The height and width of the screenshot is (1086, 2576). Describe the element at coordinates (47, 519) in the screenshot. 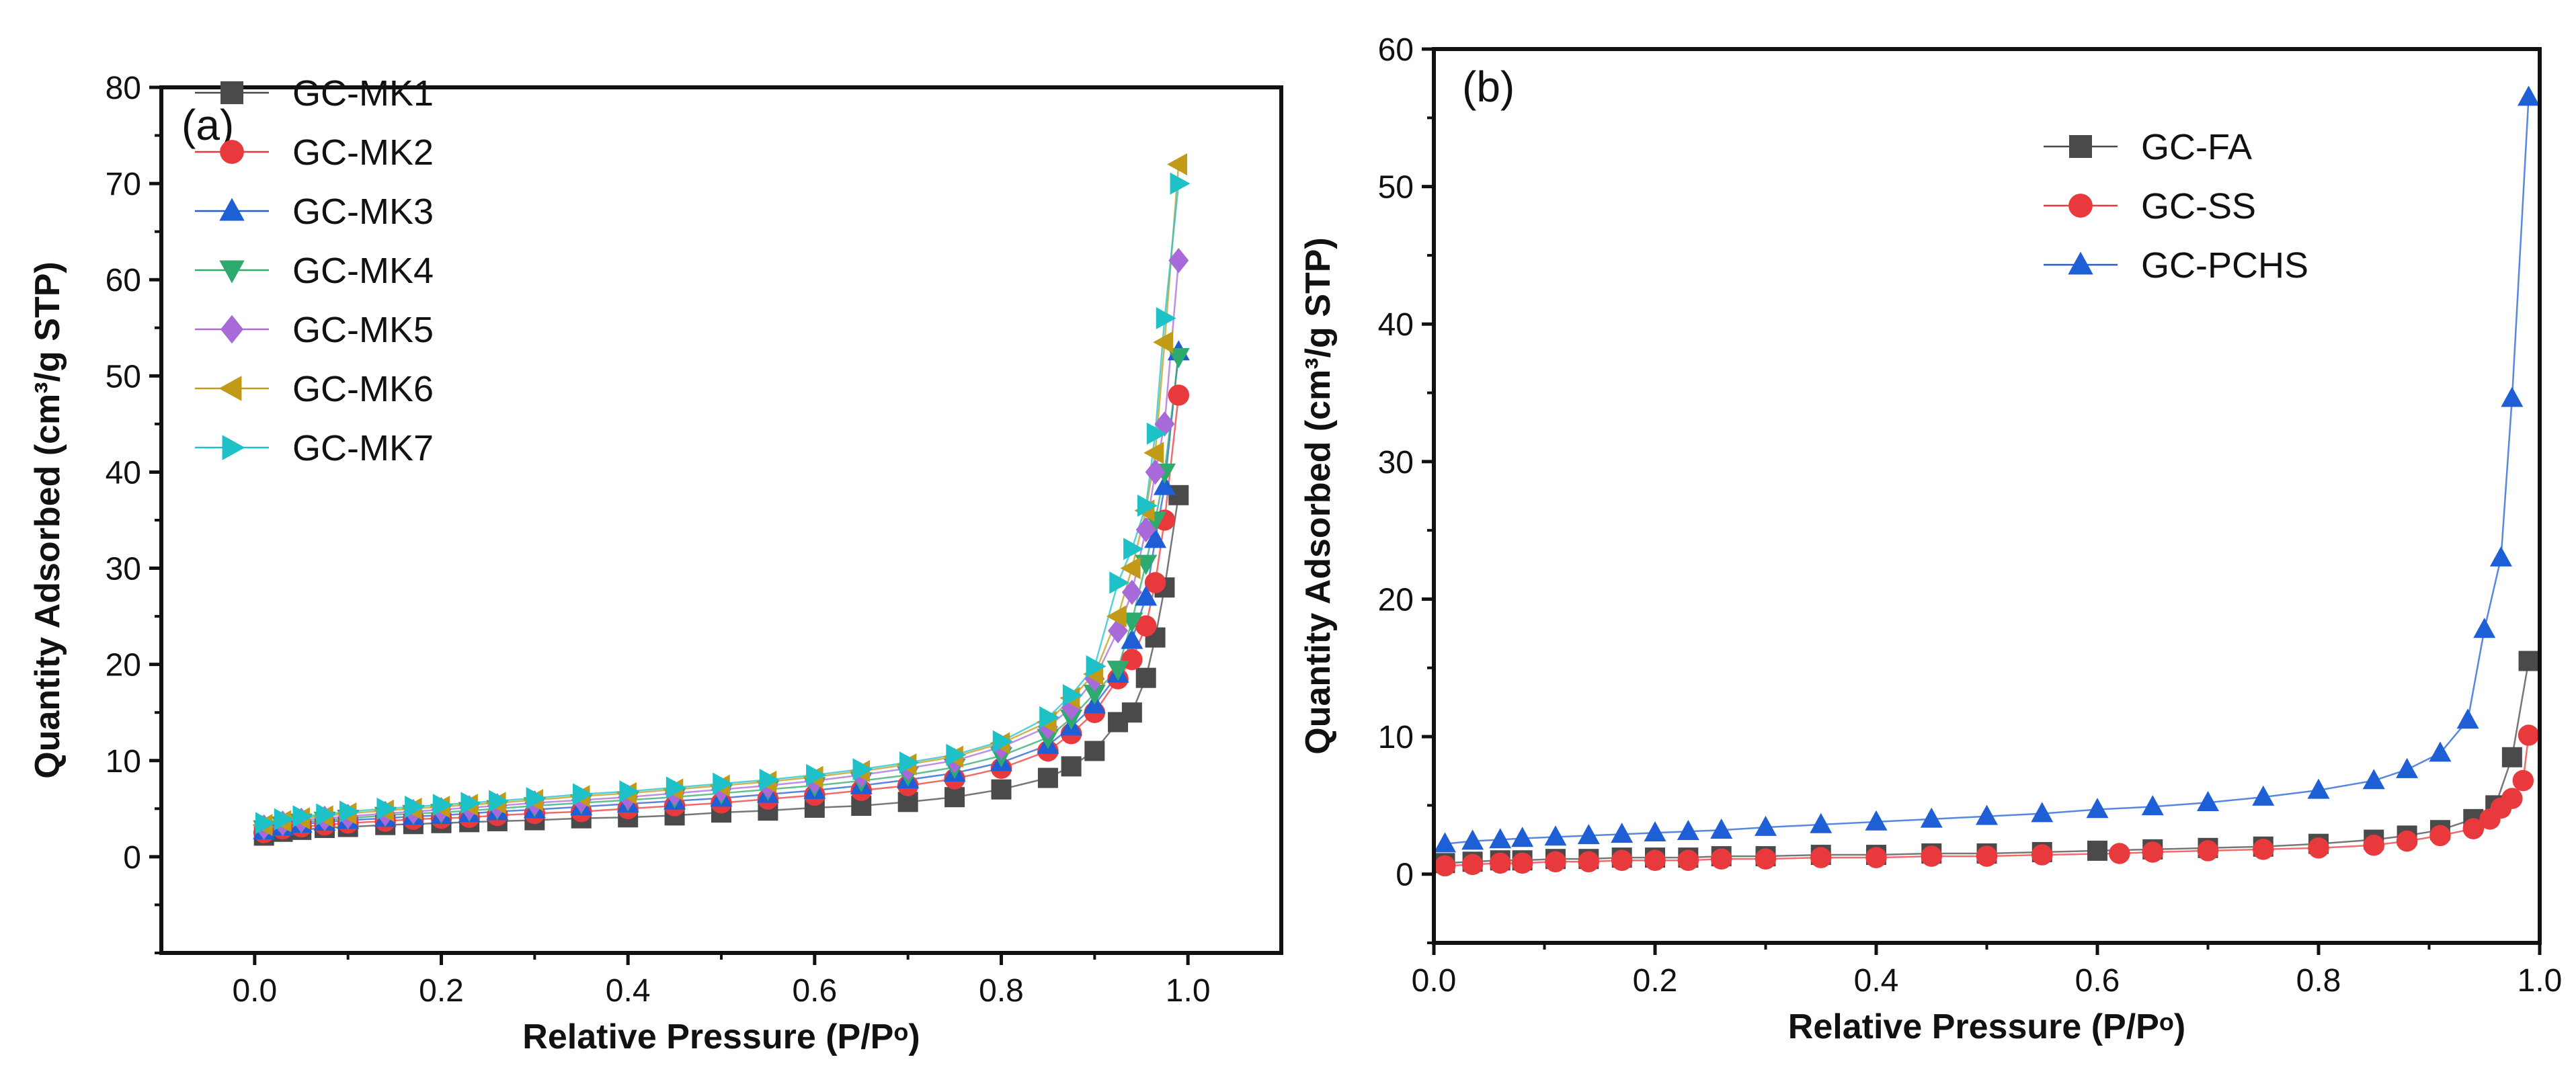

I see `panel-a-y-axis-label: Quantity Adsorbed (cm³/g STP)` at that location.